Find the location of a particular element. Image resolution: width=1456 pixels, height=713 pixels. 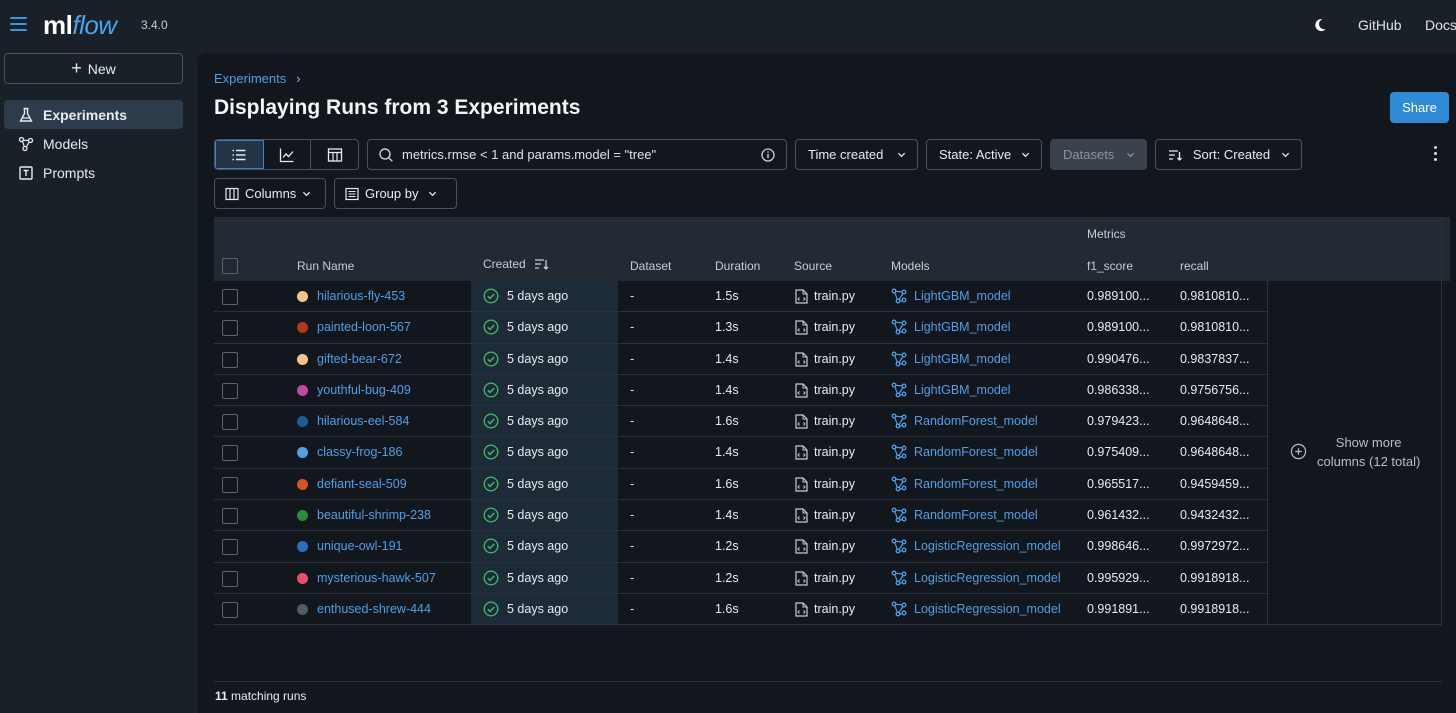

sidebar-item-experiments: Experiments is located at coordinates (93, 114).